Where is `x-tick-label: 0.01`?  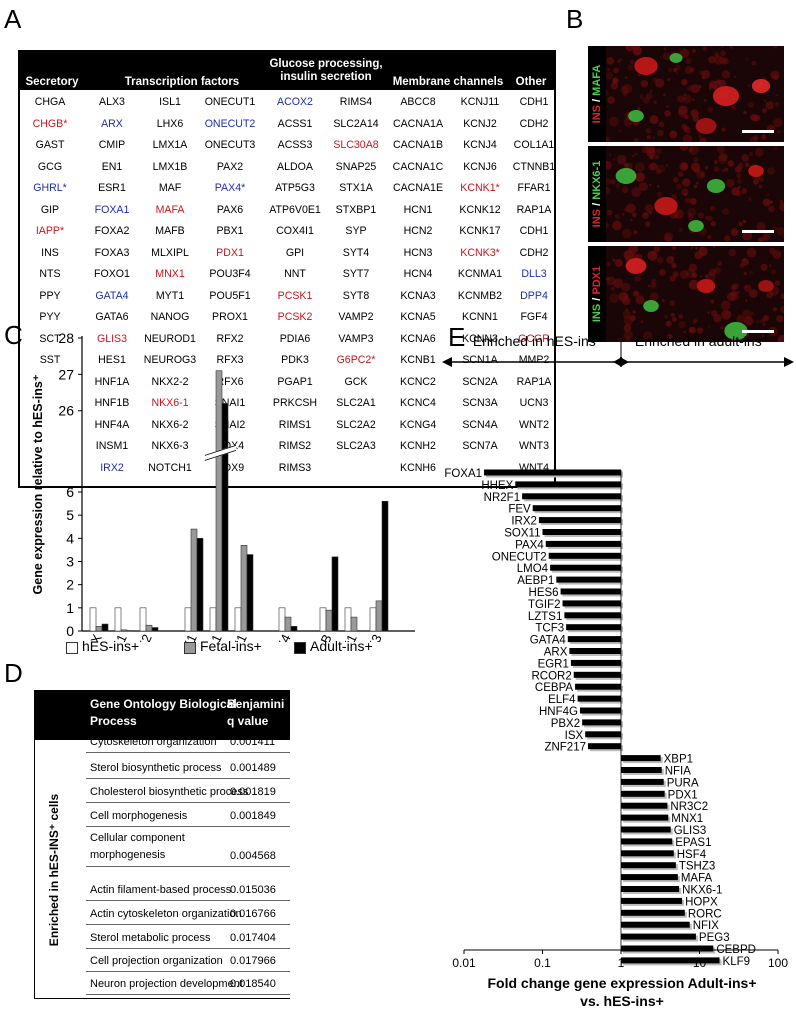 x-tick-label: 0.01 is located at coordinates (464, 963).